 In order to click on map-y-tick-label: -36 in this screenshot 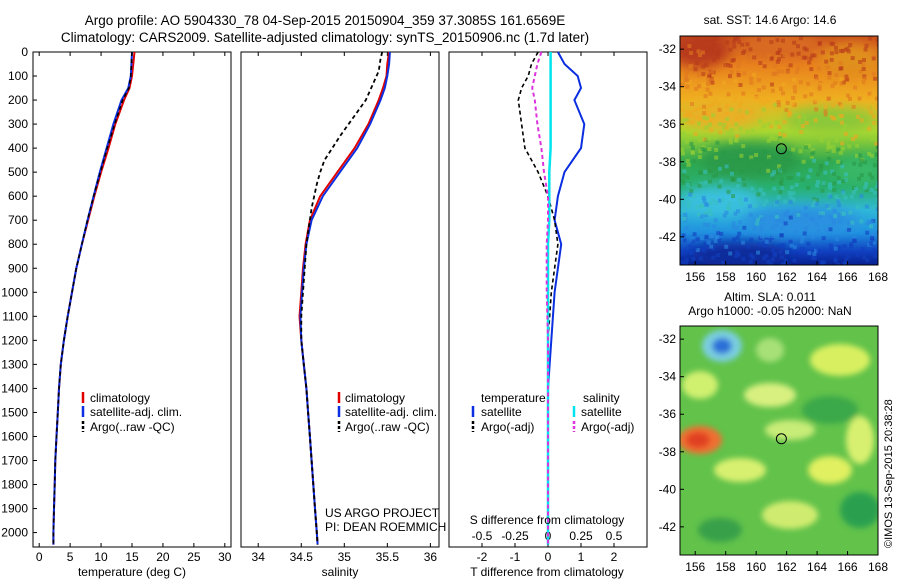, I will do `click(668, 124)`.